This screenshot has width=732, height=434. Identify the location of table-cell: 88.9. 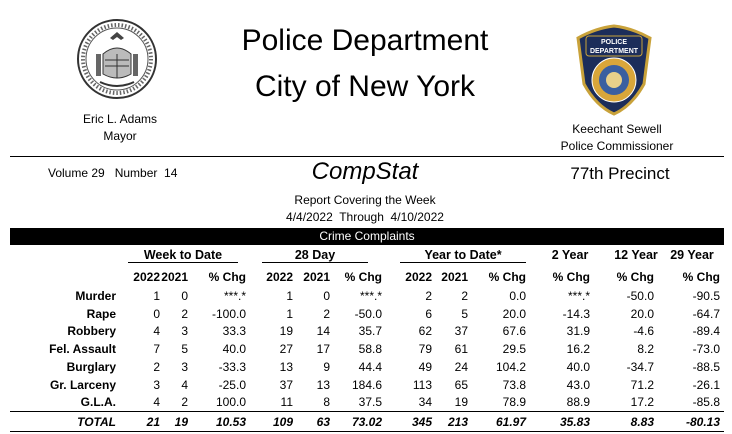
(578, 402).